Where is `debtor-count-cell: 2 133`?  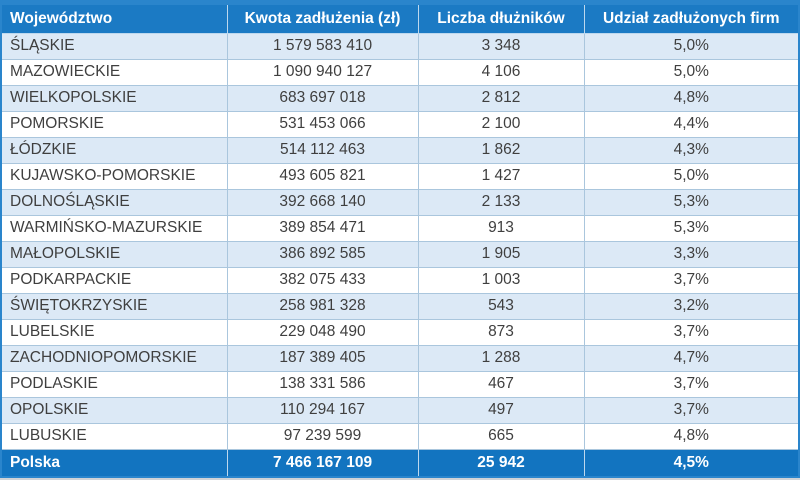 debtor-count-cell: 2 133 is located at coordinates (501, 202).